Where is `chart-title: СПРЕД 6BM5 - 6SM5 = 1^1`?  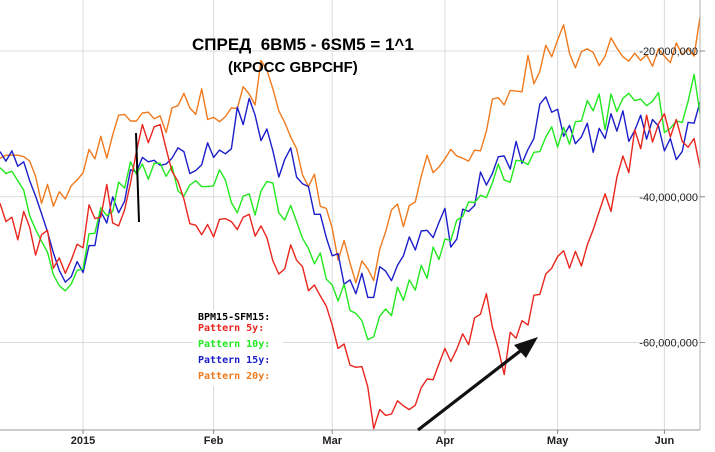 chart-title: СПРЕД 6BM5 - 6SM5 = 1^1 is located at coordinates (303, 44).